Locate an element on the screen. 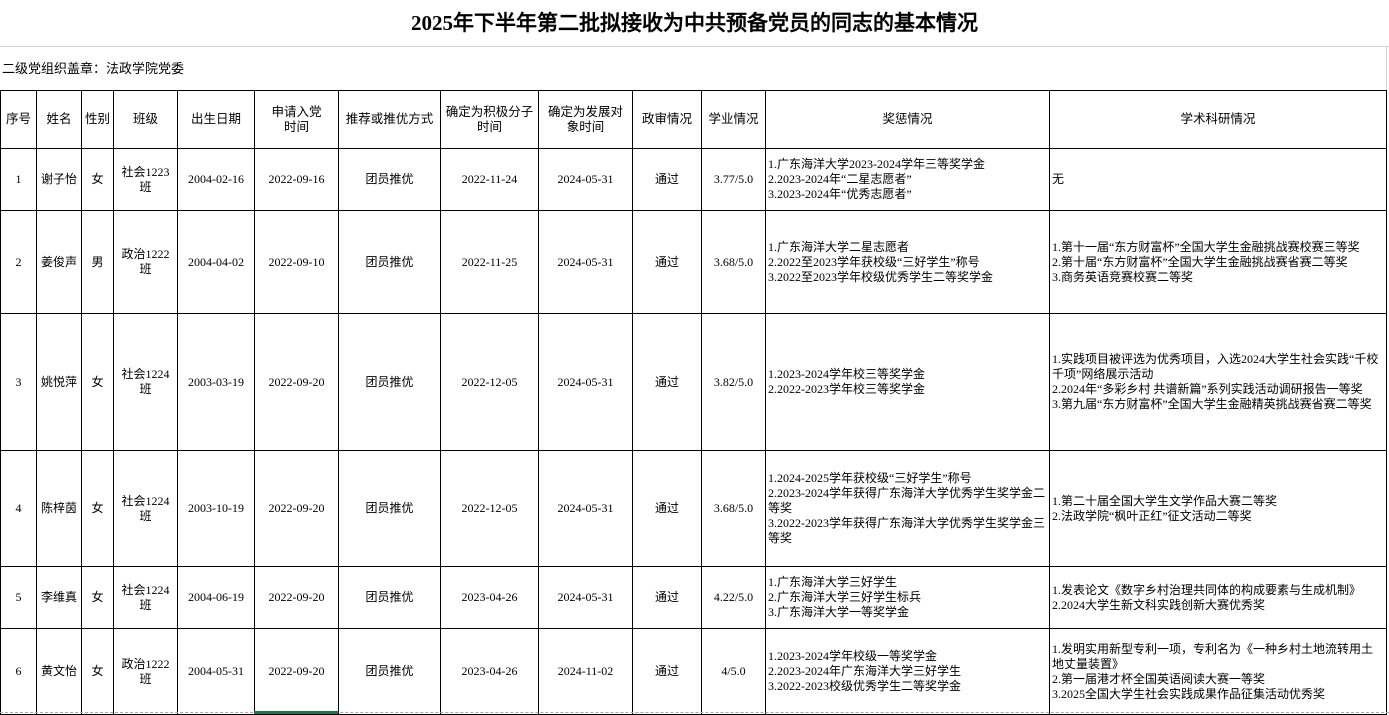  header-text: 学业情况 is located at coordinates (733, 119).